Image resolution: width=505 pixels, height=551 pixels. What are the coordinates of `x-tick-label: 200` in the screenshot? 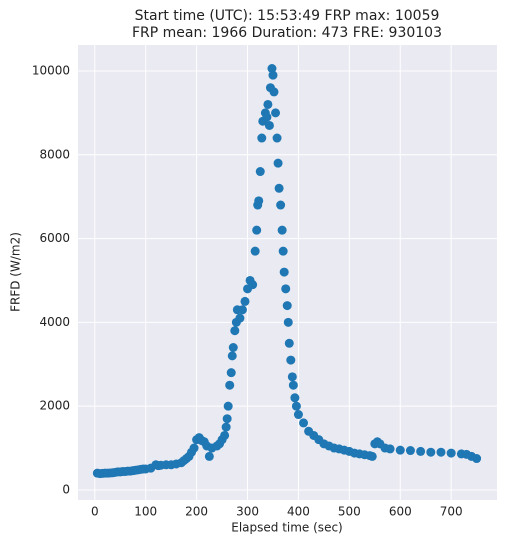 It's located at (196, 512).